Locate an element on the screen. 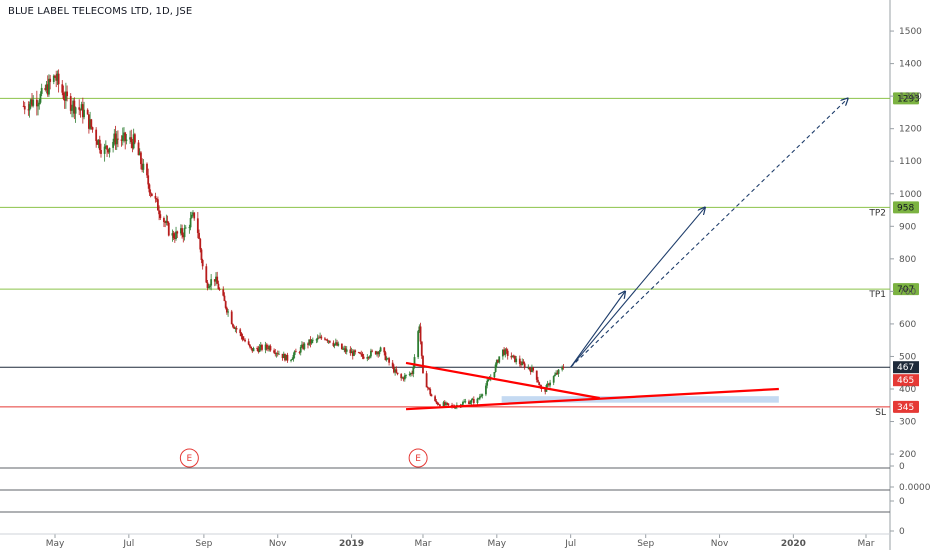 The width and height of the screenshot is (932, 550). current-price-badge is located at coordinates (906, 367).